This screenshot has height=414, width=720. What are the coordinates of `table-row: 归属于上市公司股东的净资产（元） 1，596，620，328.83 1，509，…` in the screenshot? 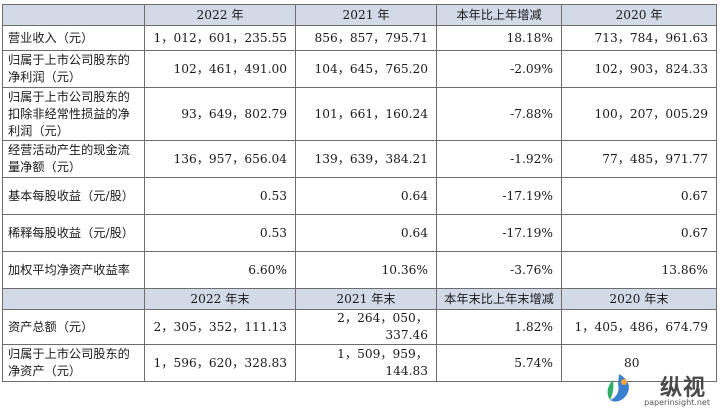 It's located at (359, 363).